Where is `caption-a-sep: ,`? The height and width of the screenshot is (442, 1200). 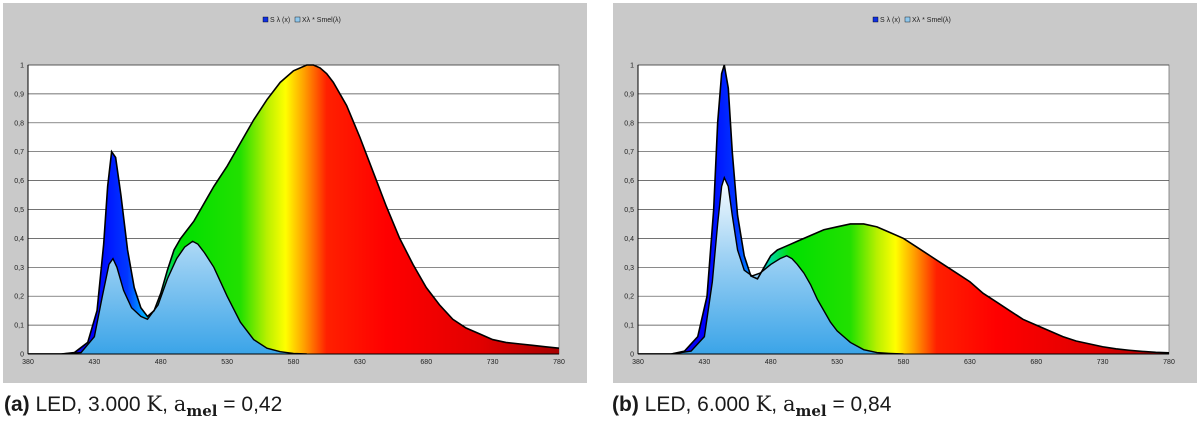
caption-a-sep: , is located at coordinates (168, 404).